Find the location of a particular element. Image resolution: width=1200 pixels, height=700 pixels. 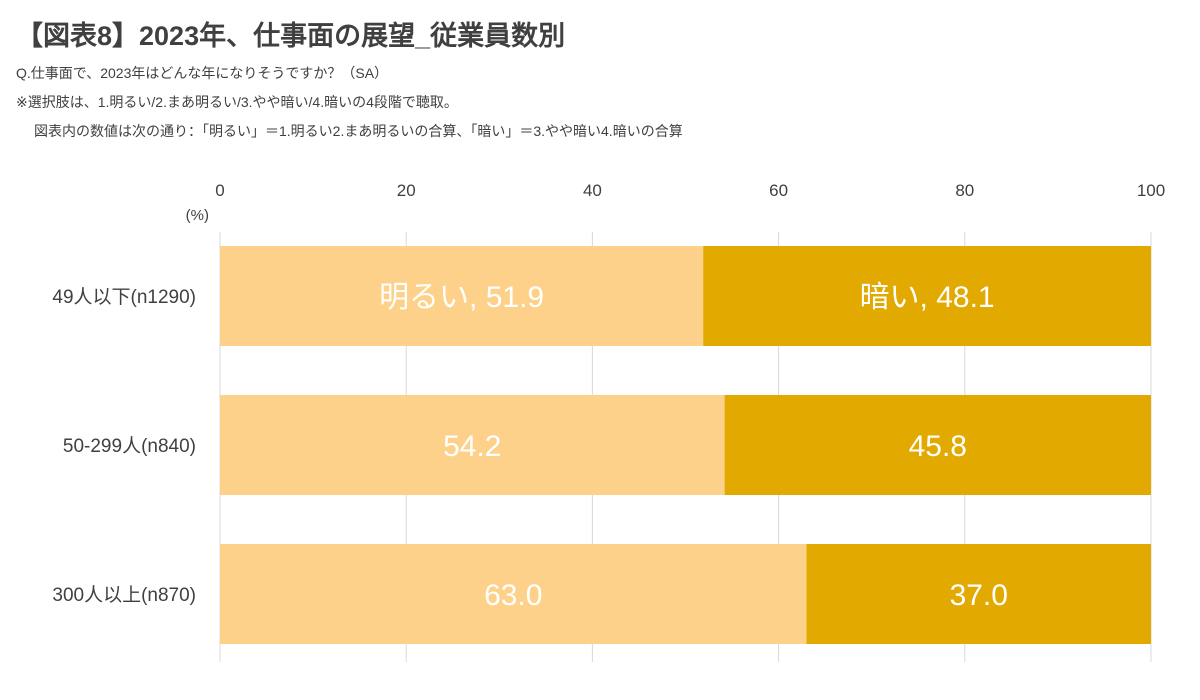

data-label: 明るい, 51.9 is located at coordinates (461, 297).